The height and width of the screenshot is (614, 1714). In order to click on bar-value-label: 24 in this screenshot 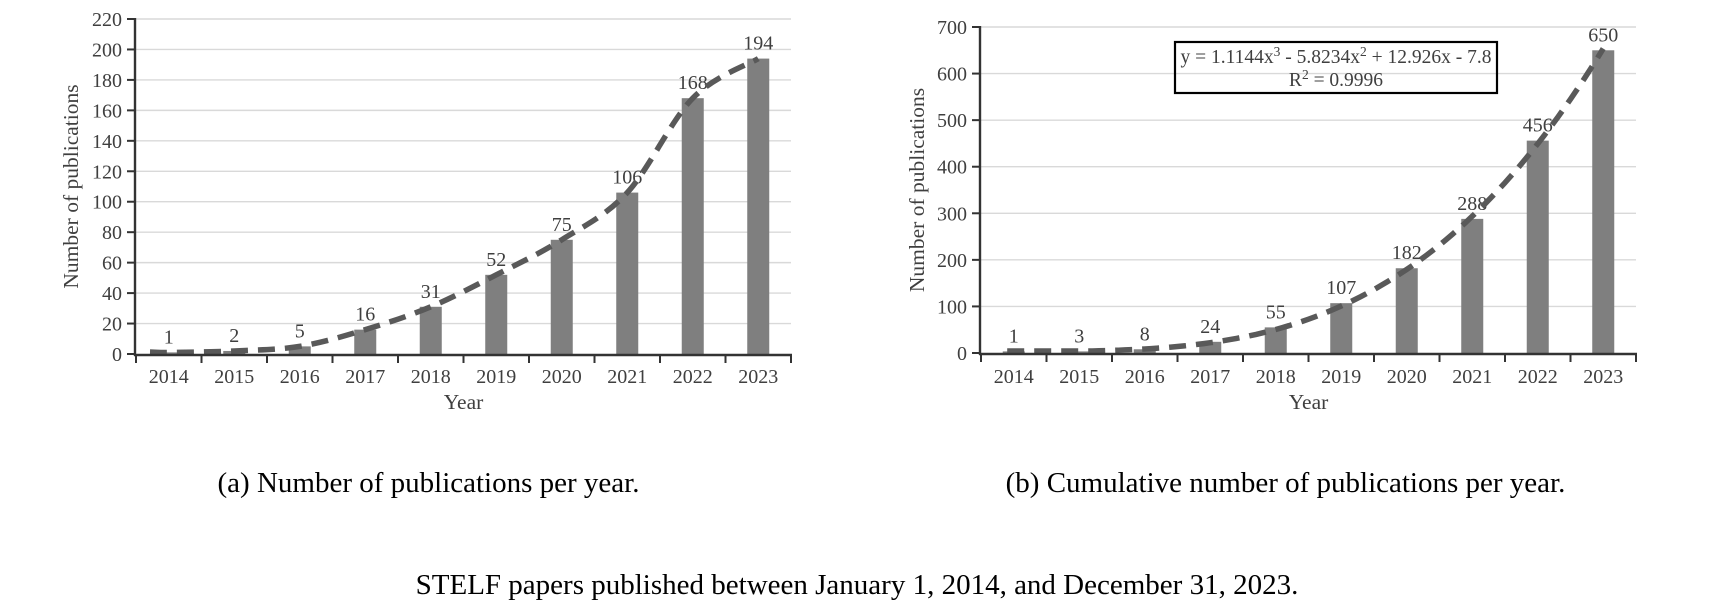, I will do `click(1210, 327)`.